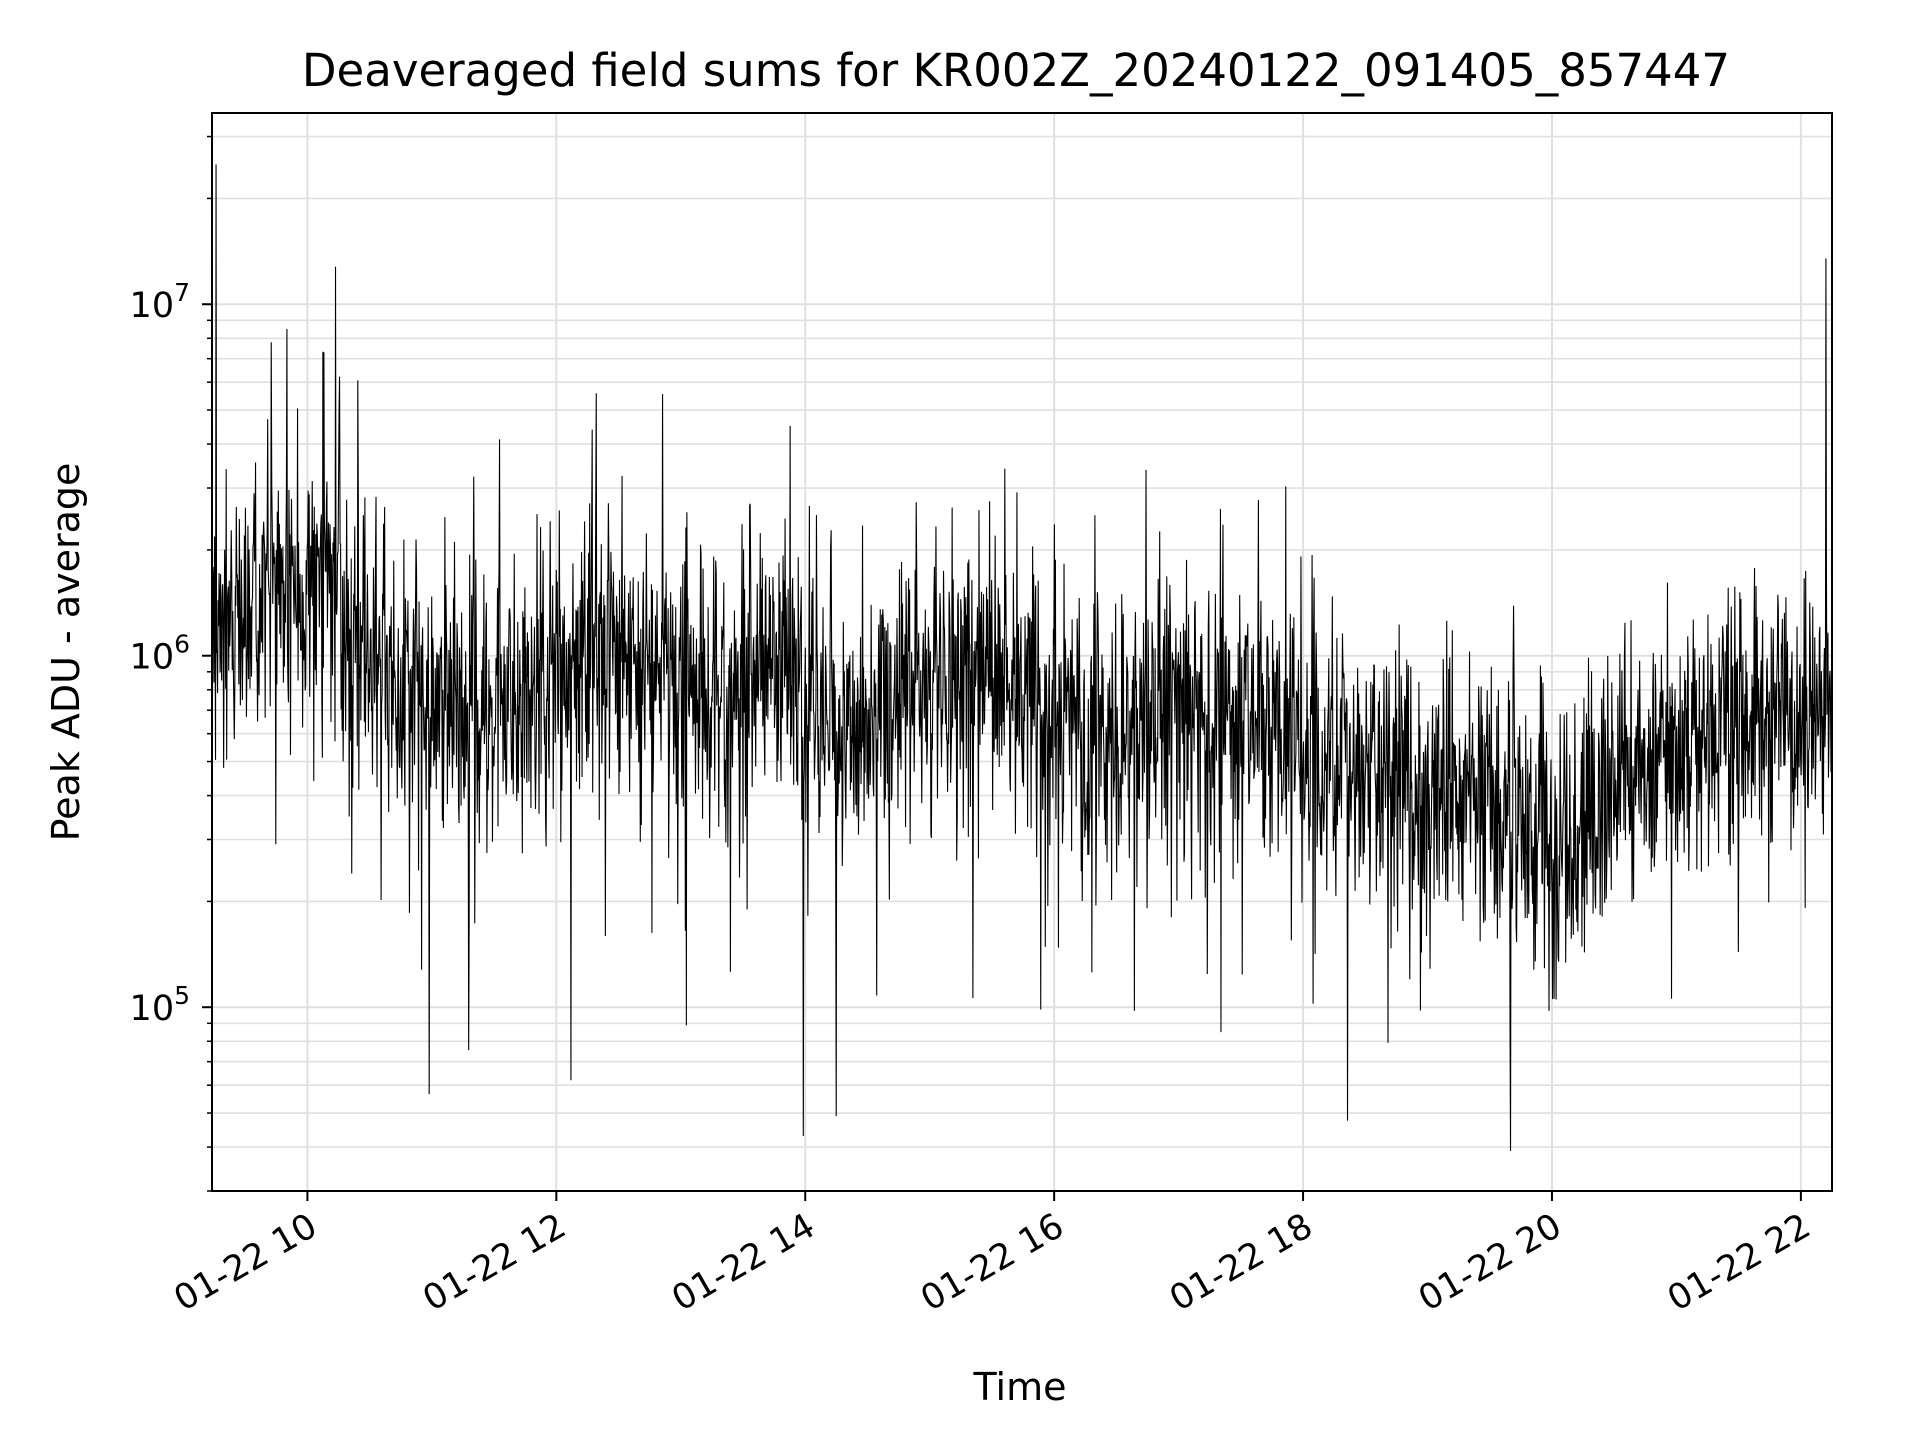 Image resolution: width=1920 pixels, height=1440 pixels. I want to click on y-tick-labels: 10⁵ 10⁶ 10⁷, so click(160, 653).